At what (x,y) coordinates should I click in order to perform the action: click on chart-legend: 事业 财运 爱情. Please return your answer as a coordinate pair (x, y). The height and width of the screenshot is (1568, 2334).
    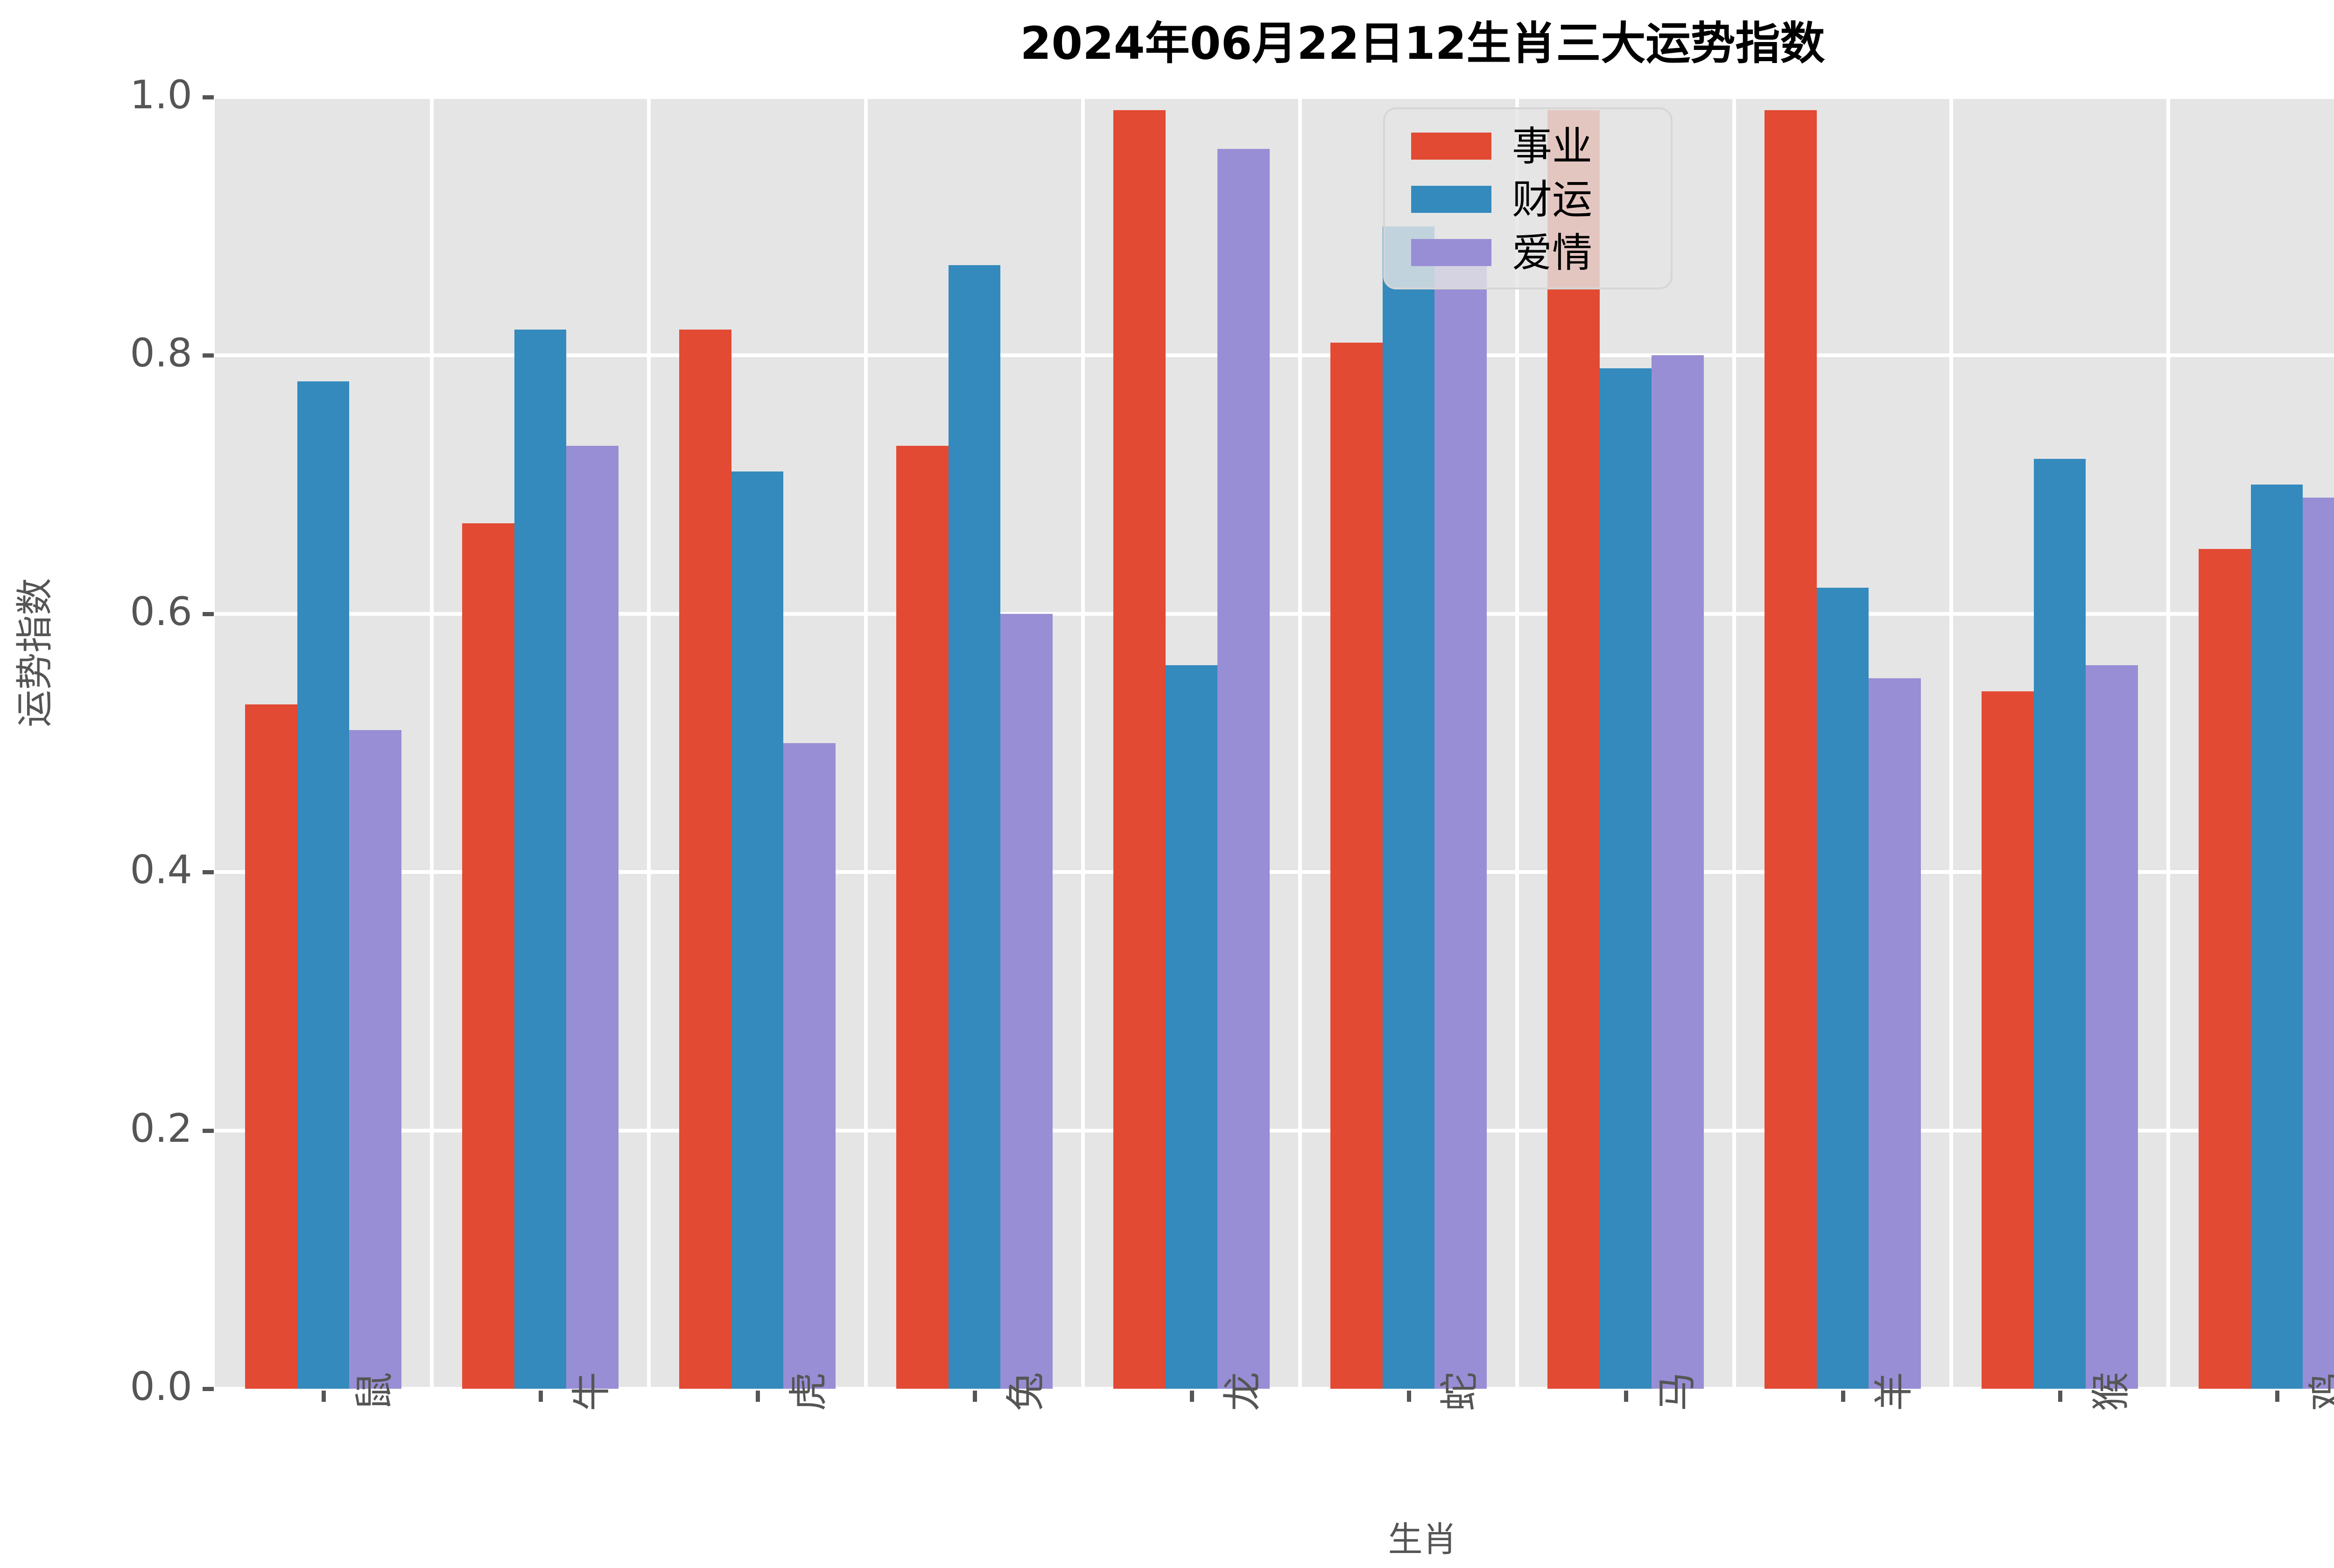
    Looking at the image, I should click on (1528, 198).